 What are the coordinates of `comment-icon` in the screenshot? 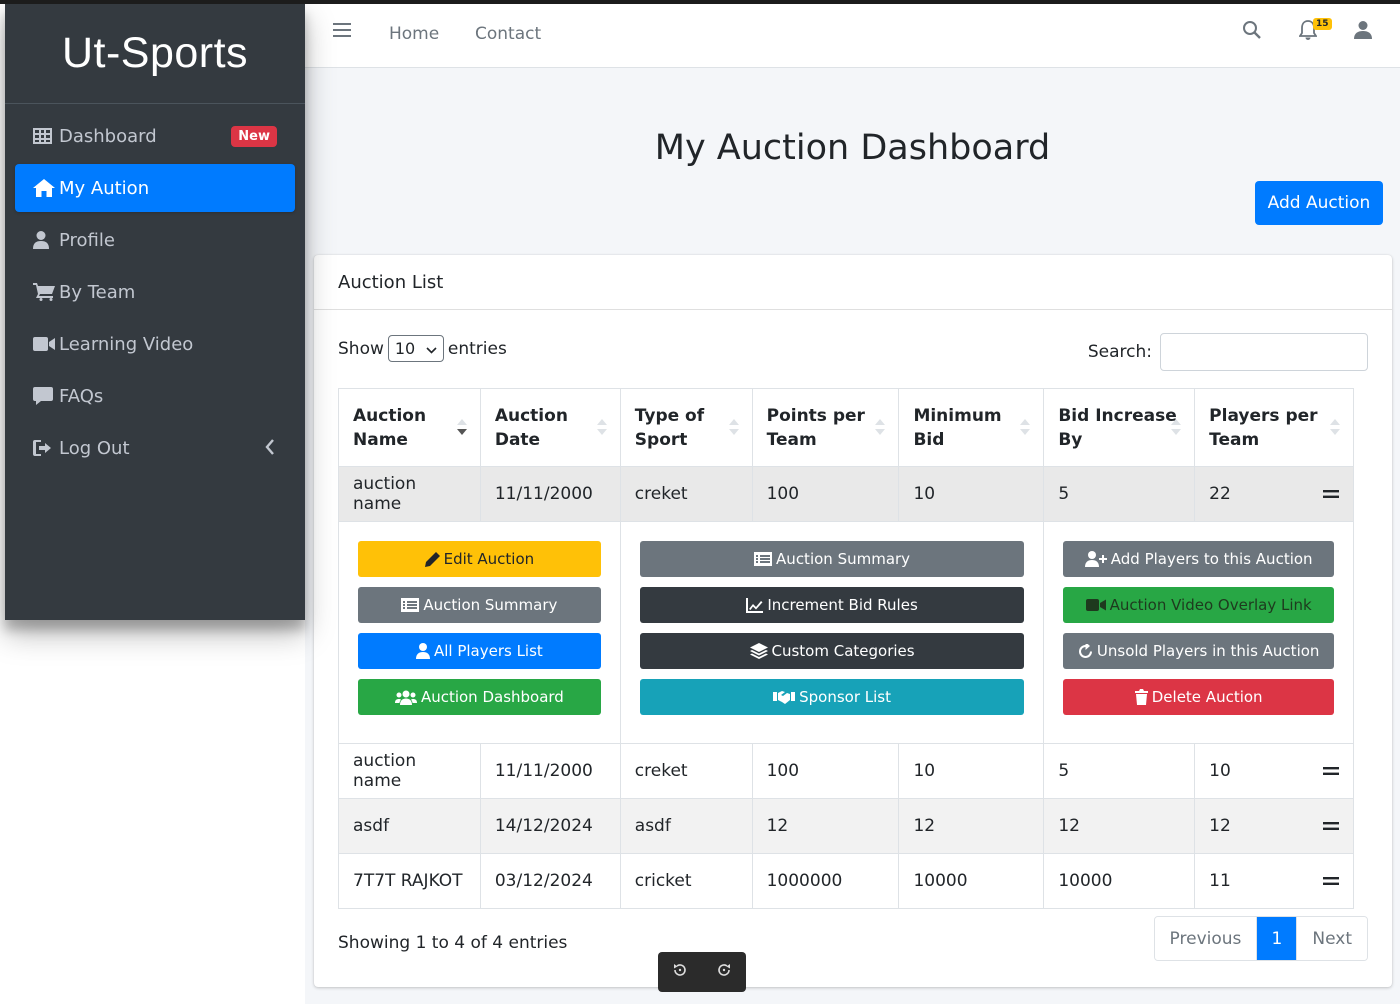 It's located at (44, 396).